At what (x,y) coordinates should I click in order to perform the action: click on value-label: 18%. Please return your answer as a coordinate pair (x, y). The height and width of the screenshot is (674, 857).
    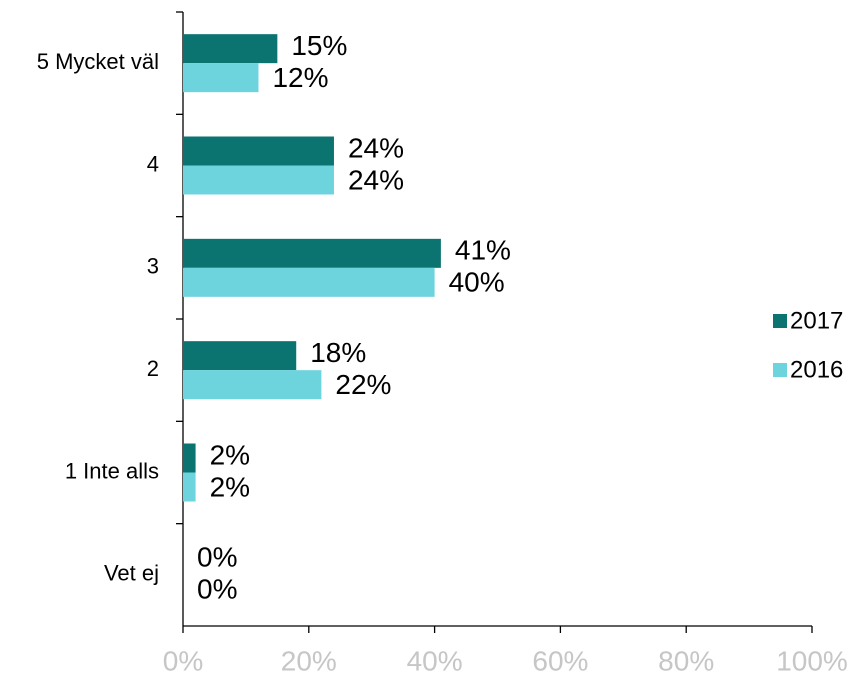
    Looking at the image, I should click on (338, 352).